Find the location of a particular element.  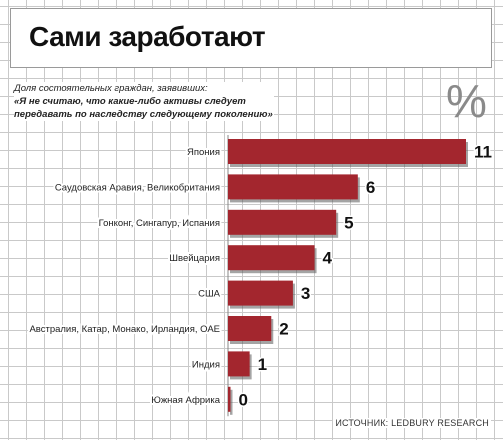

bar-row-4: США 3 is located at coordinates (254, 294).